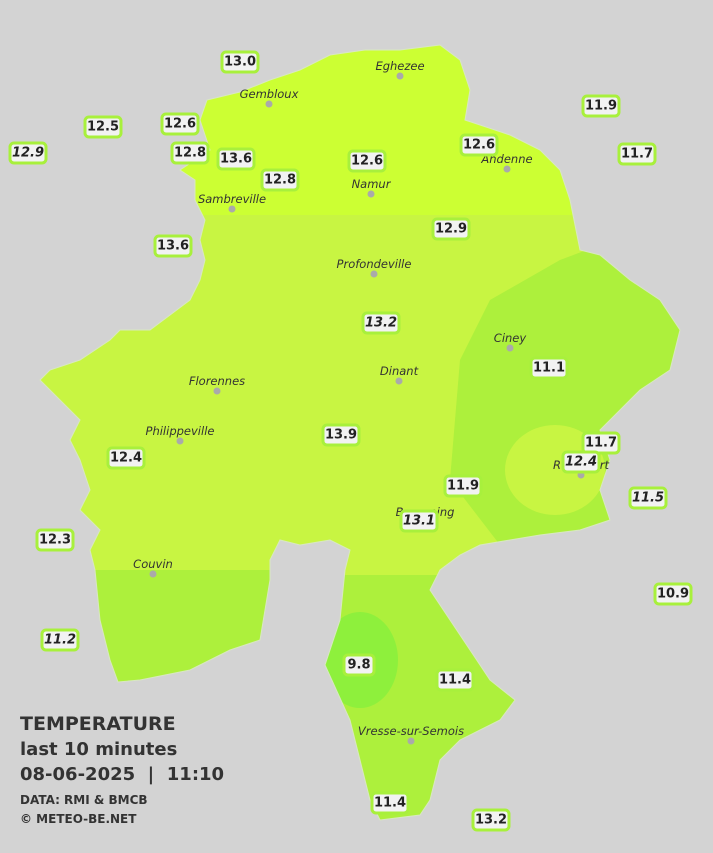 Image resolution: width=713 pixels, height=853 pixels. I want to click on subtitle: last 10 minutes, so click(98, 749).